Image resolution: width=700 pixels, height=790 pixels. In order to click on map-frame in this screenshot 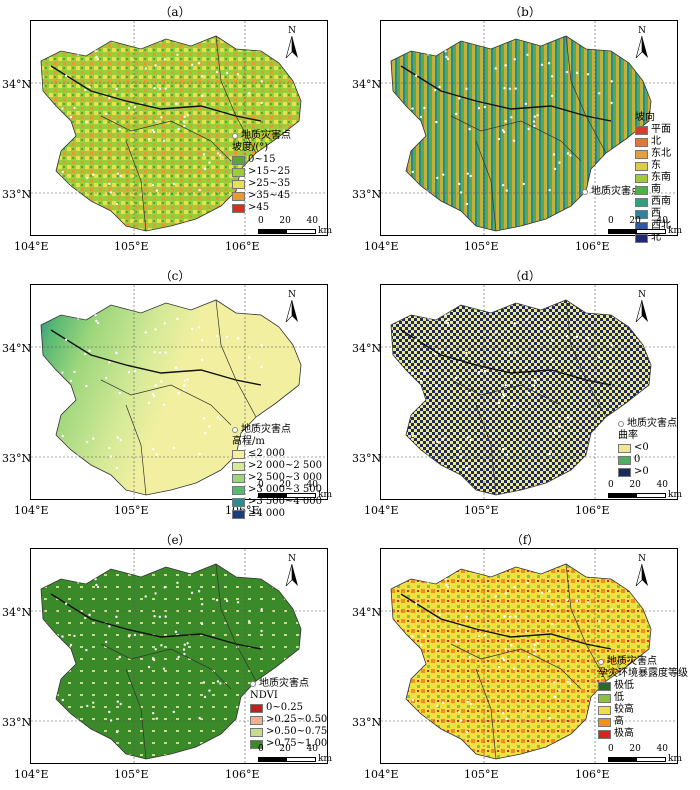, I will do `click(529, 128)`.